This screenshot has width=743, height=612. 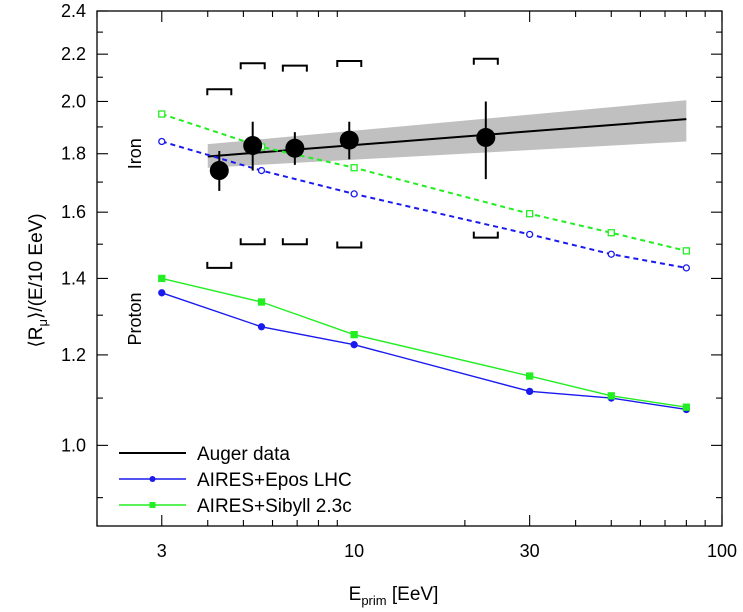 I want to click on y-tick-label: 1.2, so click(x=73, y=355).